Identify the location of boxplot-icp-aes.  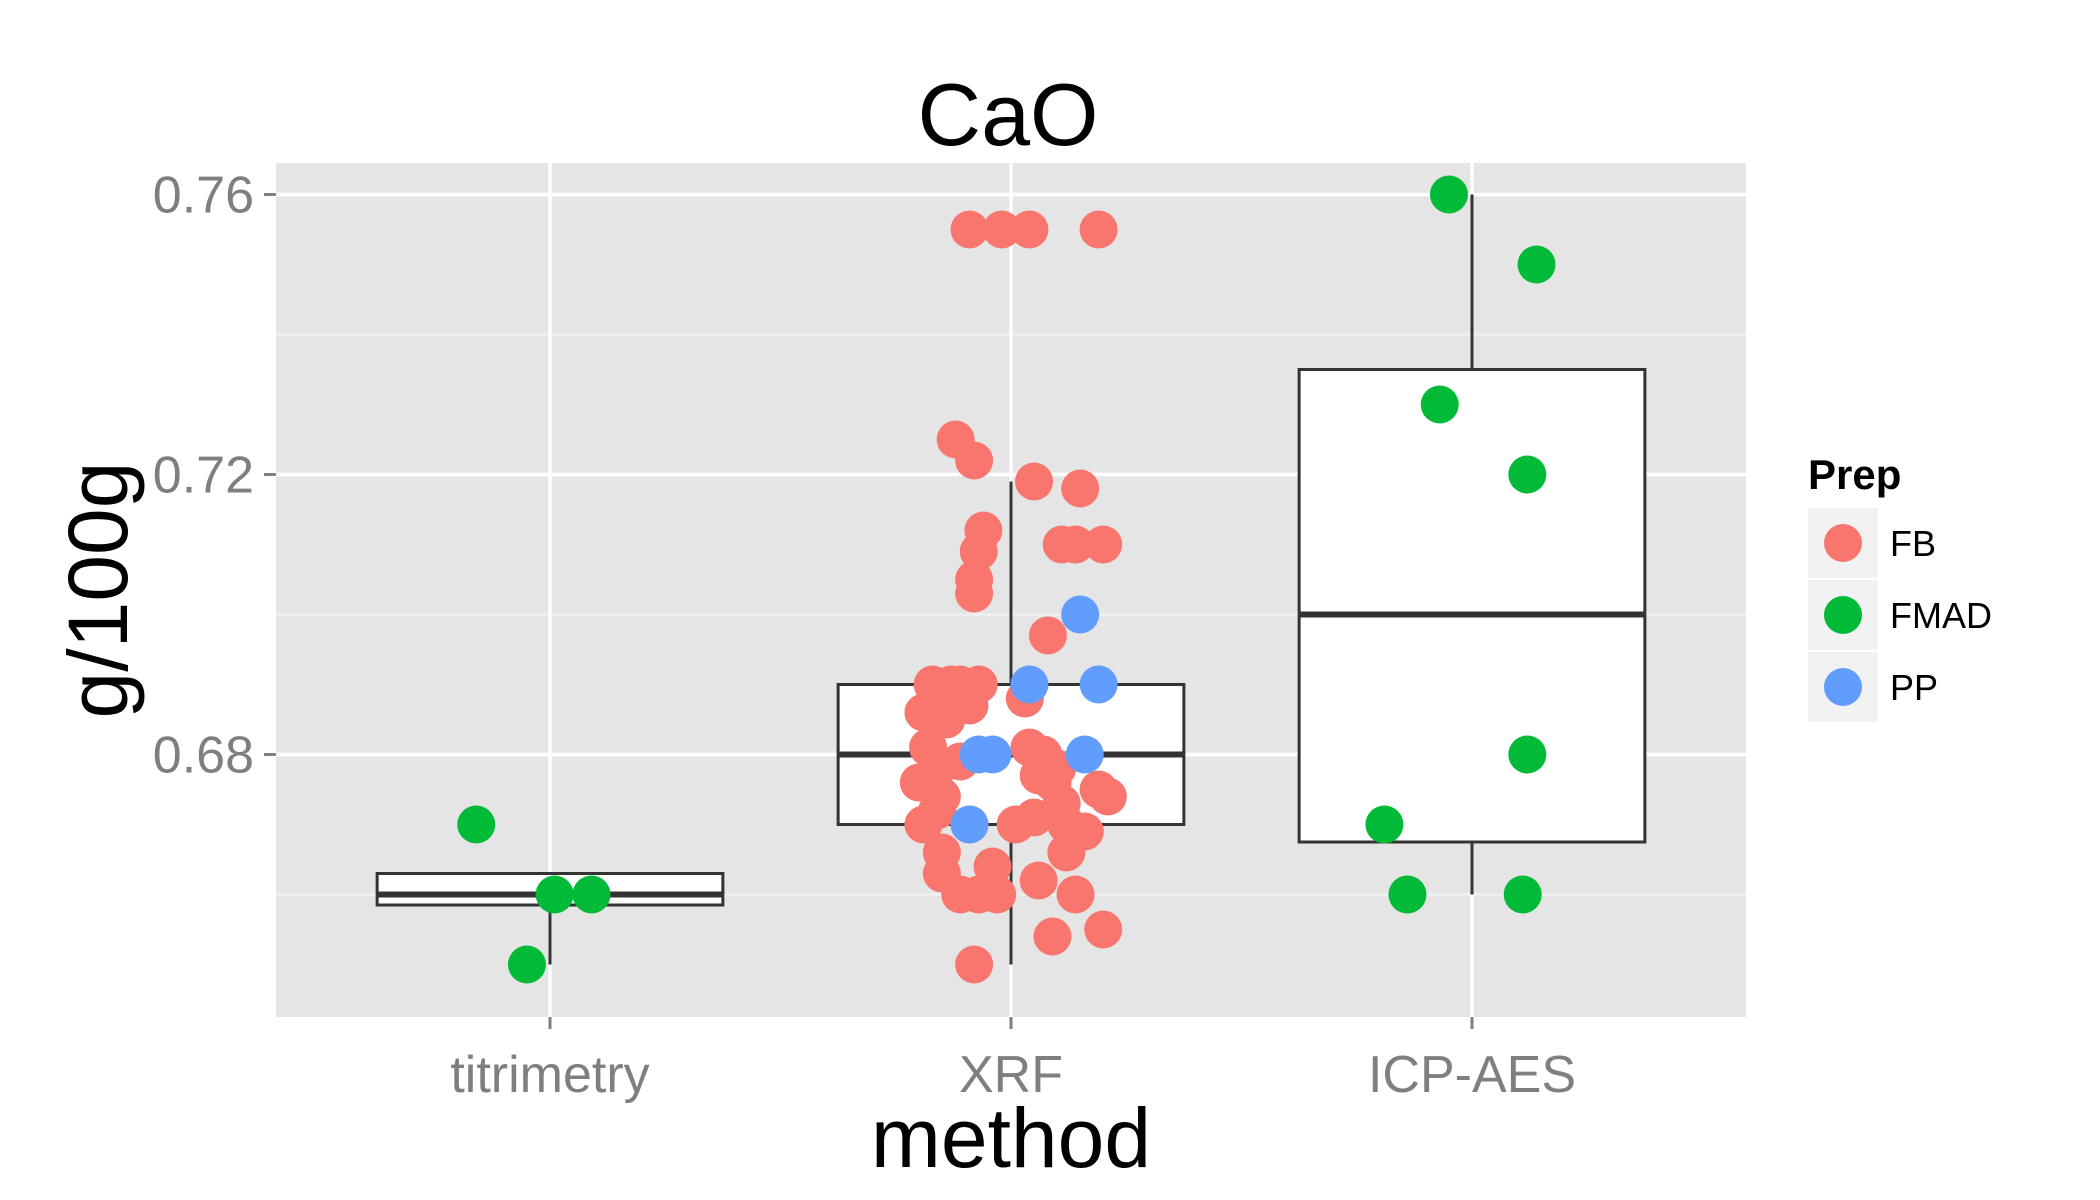
(1472, 544).